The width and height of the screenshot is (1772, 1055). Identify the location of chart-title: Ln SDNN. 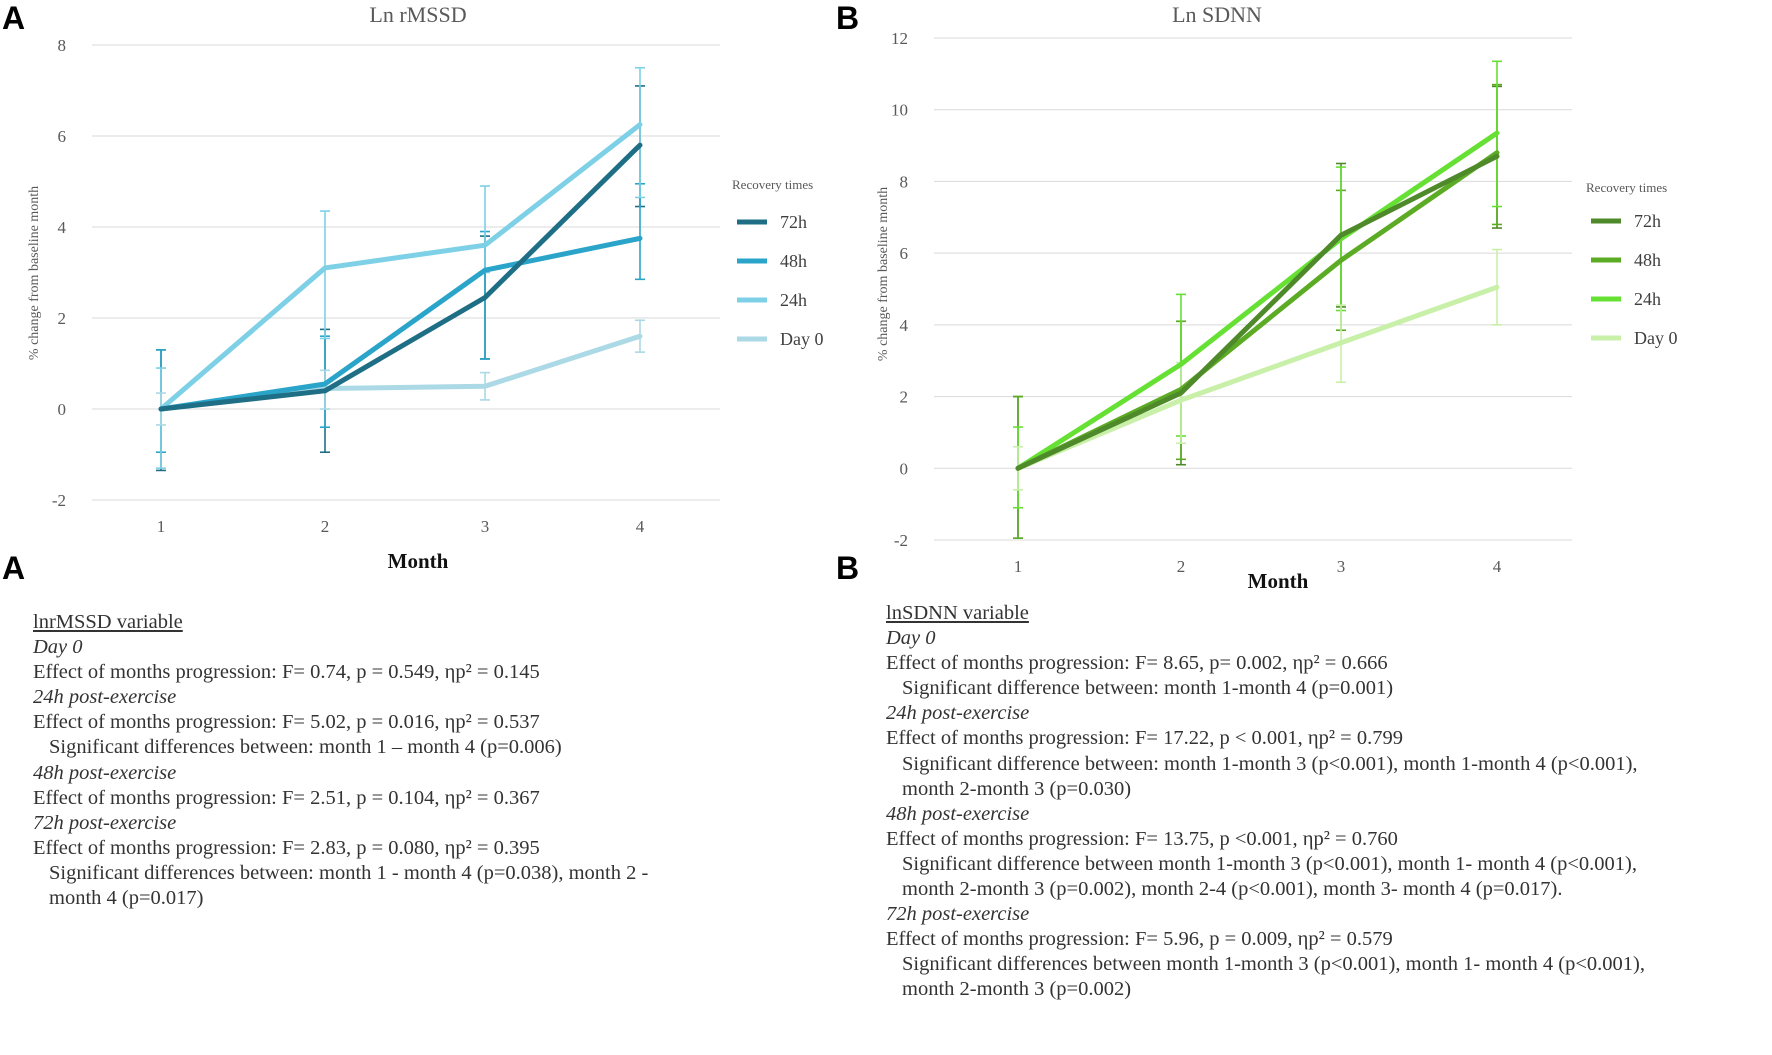
(1217, 14).